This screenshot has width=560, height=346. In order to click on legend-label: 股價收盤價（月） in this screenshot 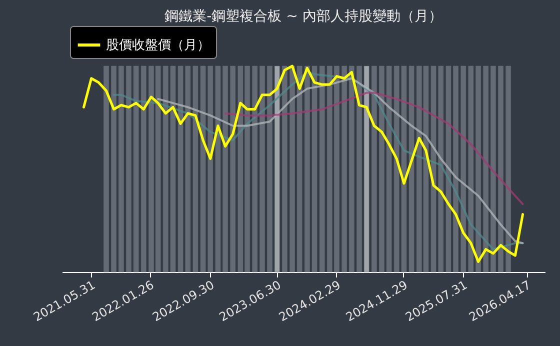, I will do `click(158, 45)`.